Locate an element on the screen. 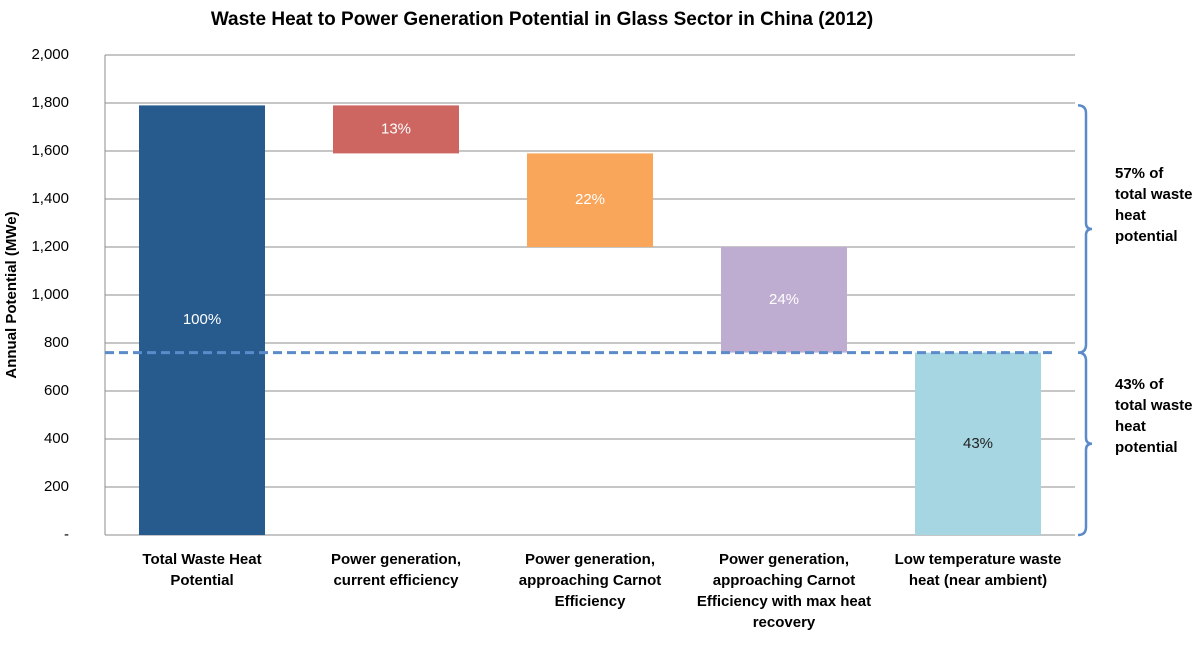  y-tick-label: 200 is located at coordinates (56, 486).